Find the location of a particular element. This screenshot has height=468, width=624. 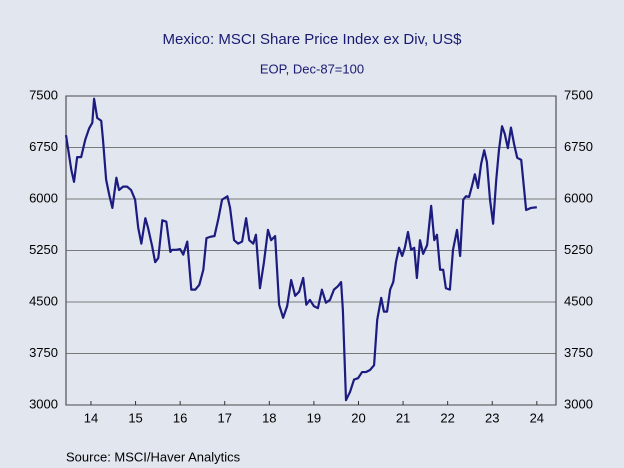

source: Source: MSCI/Haver Analytics is located at coordinates (153, 456).